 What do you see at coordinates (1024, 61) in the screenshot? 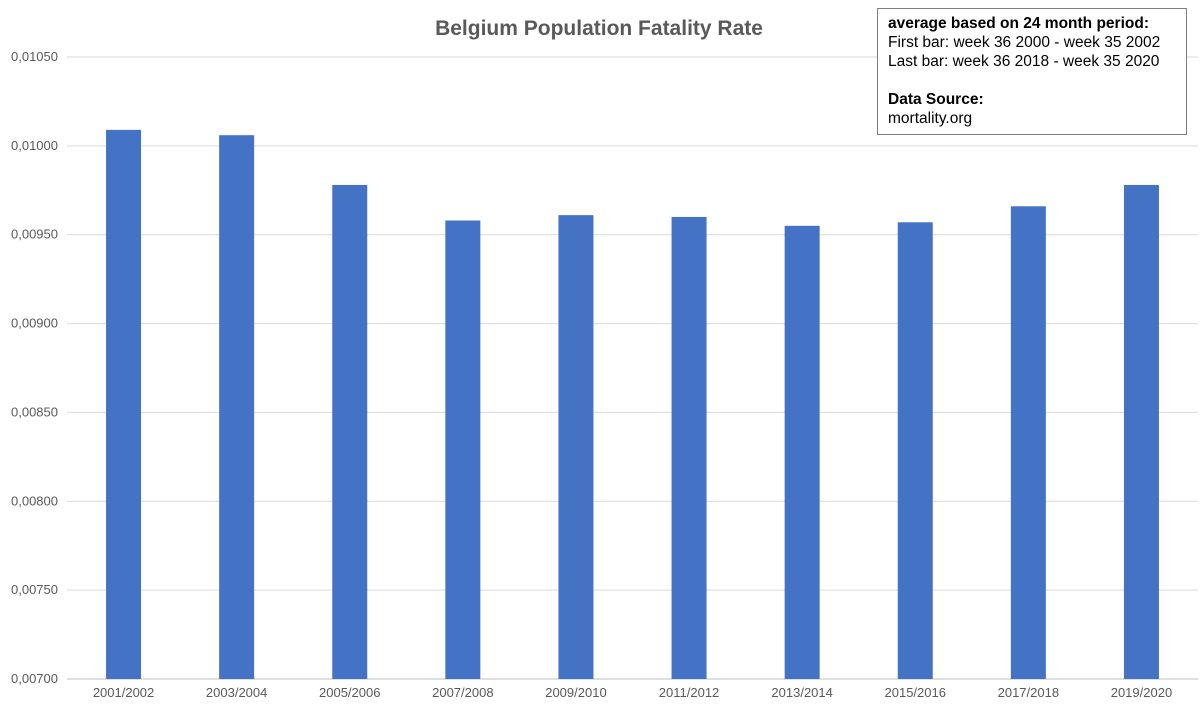
I see `info-last-bar: Last bar: week 36 2018 - week 35 2020` at bounding box center [1024, 61].